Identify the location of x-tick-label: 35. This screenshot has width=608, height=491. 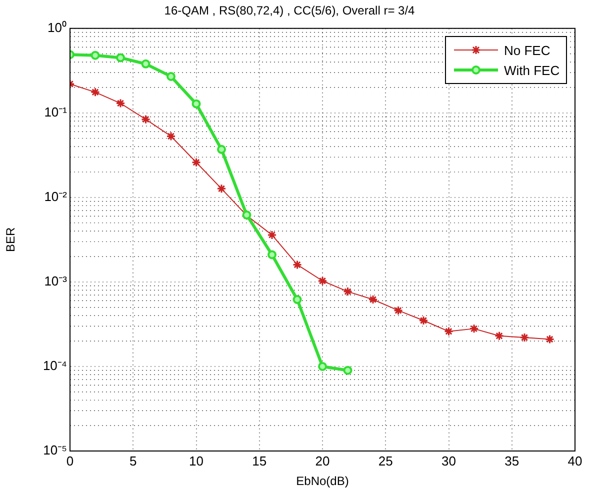
(512, 460).